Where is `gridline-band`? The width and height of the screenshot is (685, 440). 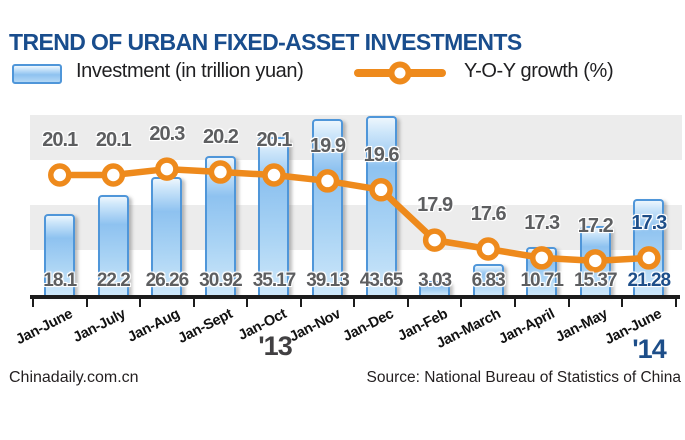
gridline-band is located at coordinates (356, 137).